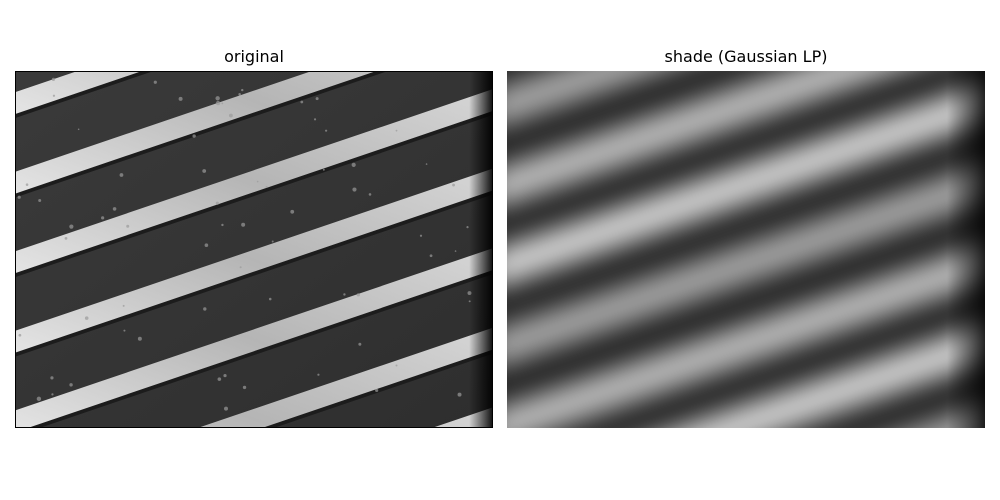  What do you see at coordinates (586, 98) in the screenshot?
I see `blurred-stripe` at bounding box center [586, 98].